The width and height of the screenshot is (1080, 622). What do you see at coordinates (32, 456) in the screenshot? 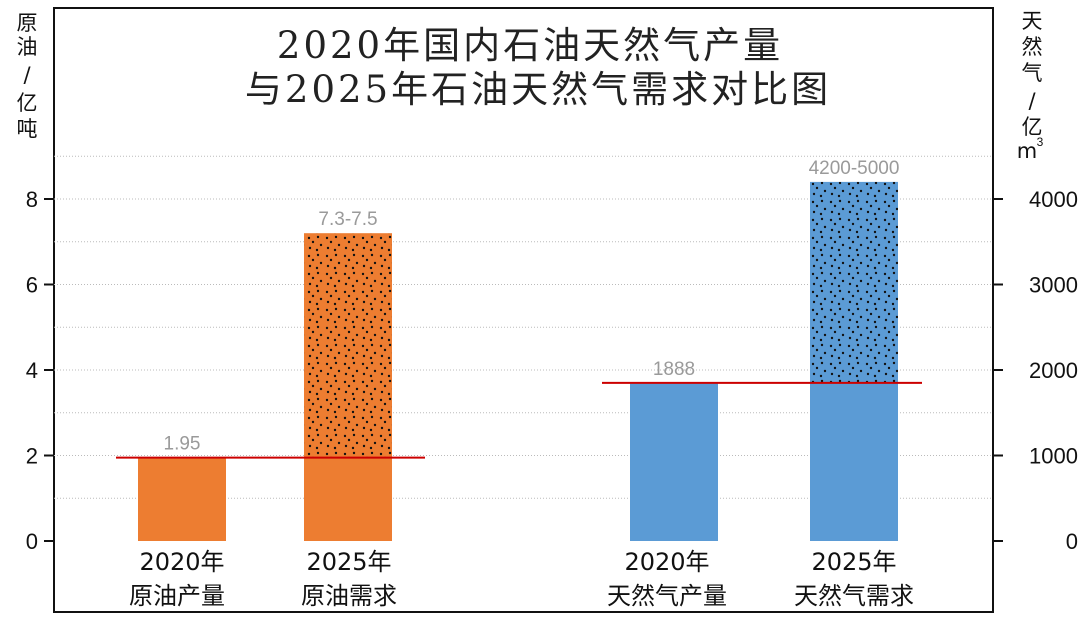
I see `left-tick-label: 2` at bounding box center [32, 456].